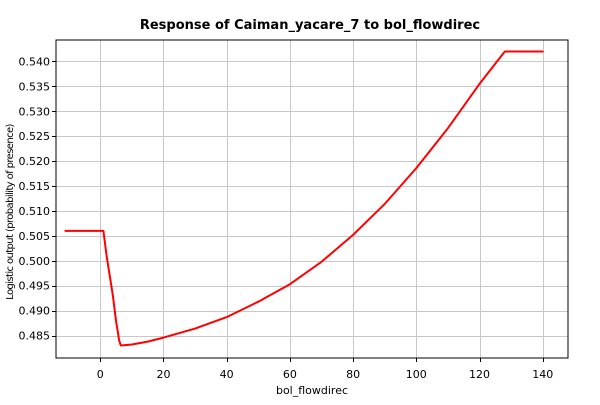  I want to click on y-tick-label: 0.515, so click(35, 186).